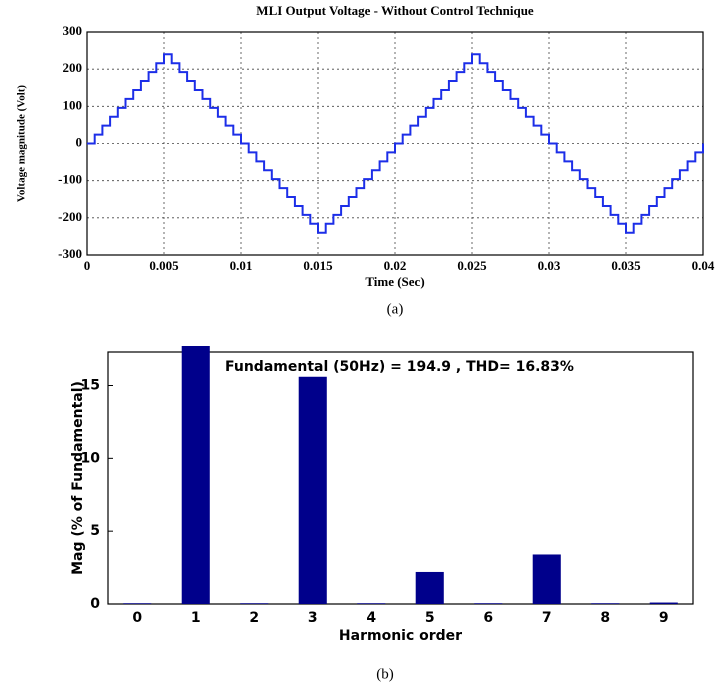 The image size is (721, 690). What do you see at coordinates (91, 458) in the screenshot?
I see `y-tick-label: 10` at bounding box center [91, 458].